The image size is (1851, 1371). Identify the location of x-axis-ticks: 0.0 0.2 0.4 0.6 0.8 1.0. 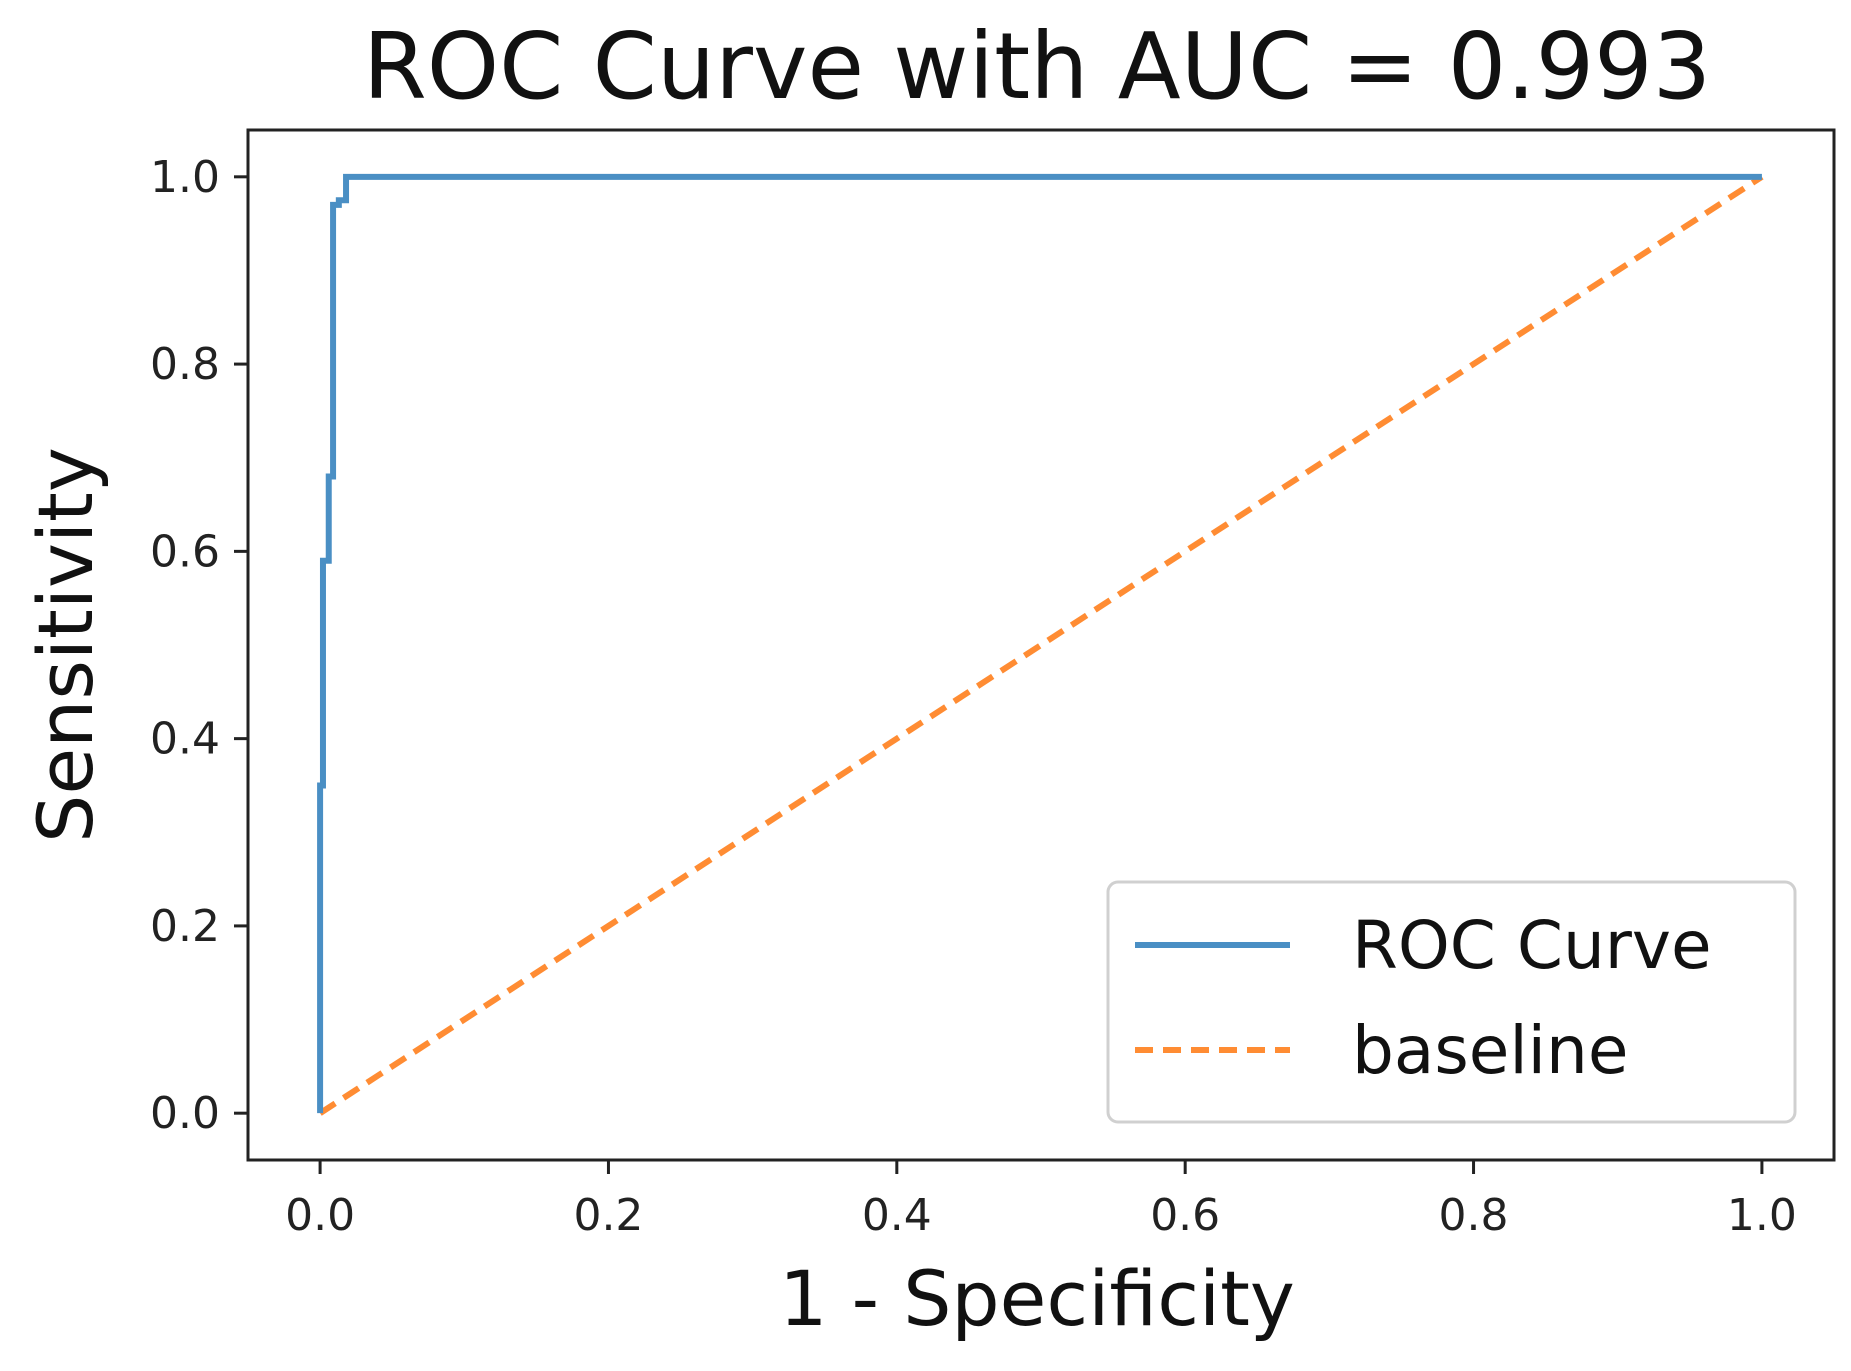
(1041, 1200).